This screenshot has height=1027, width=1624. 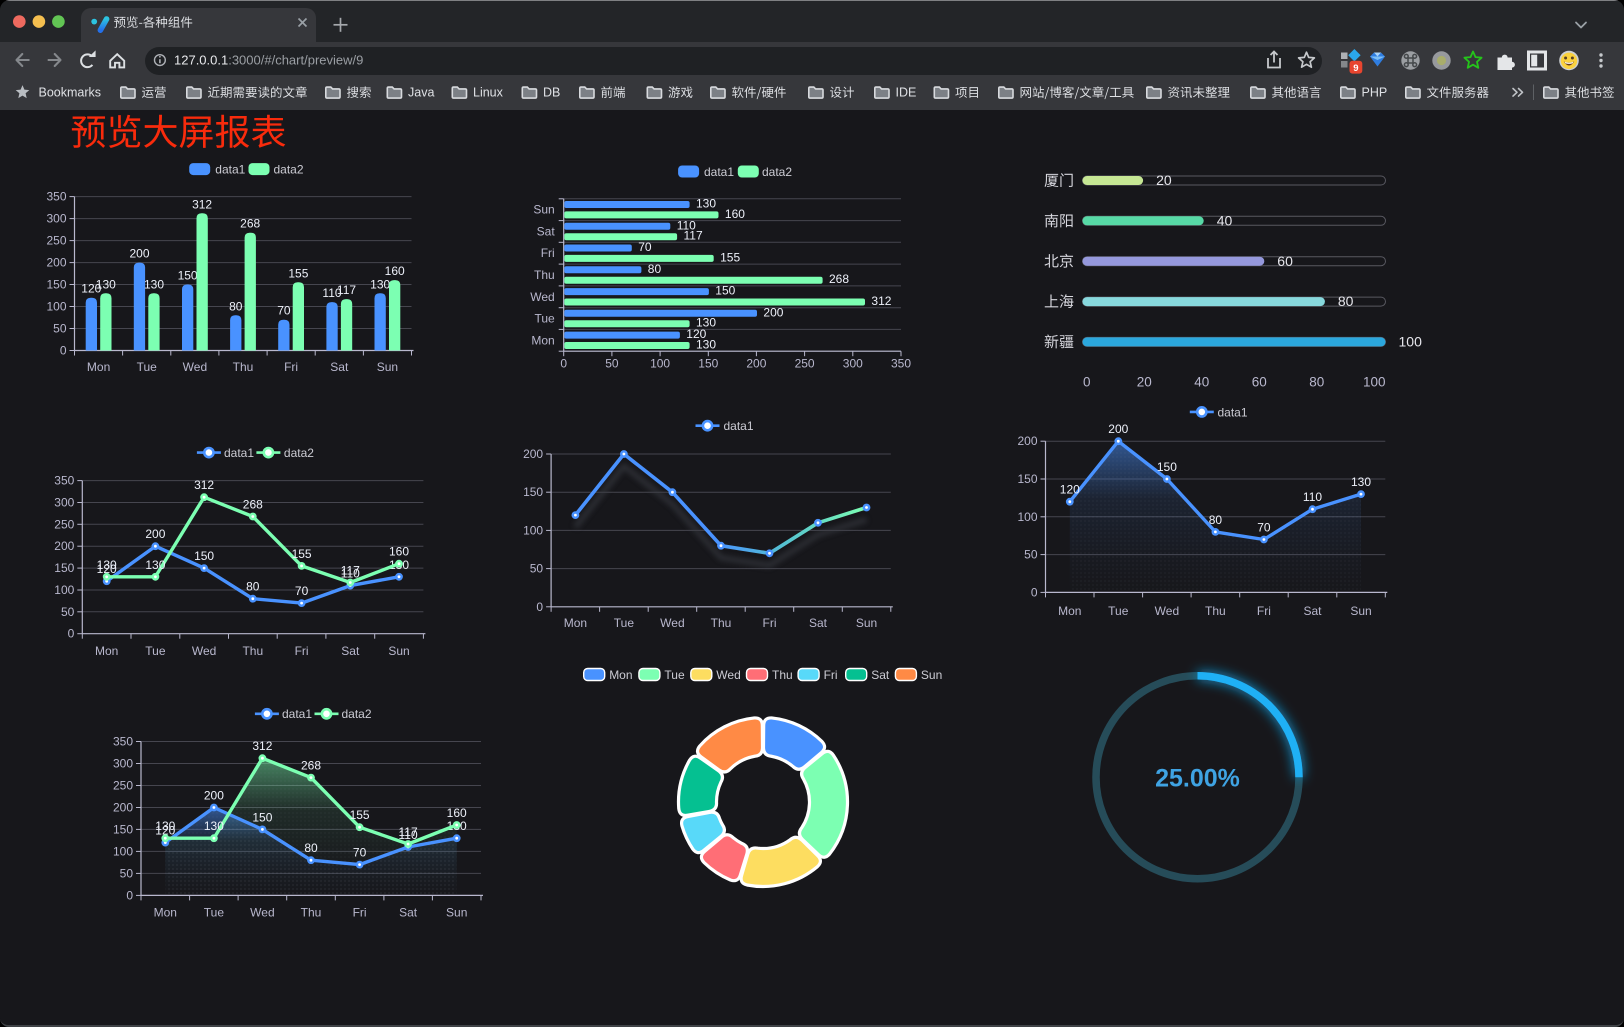 I want to click on svg-text:127.0.0.1:3000/#/chart/preview: 127.0.0.1:3000/#/chart/preview/9, so click(x=268, y=60).